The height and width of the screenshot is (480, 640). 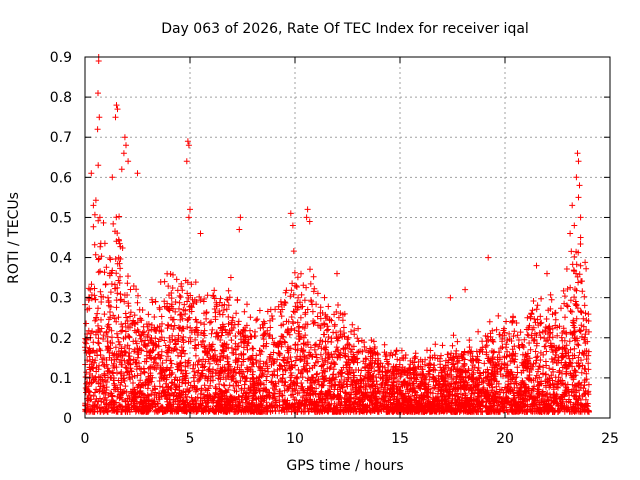 I want to click on x-axis-label: GPS time / hours, so click(x=344, y=466).